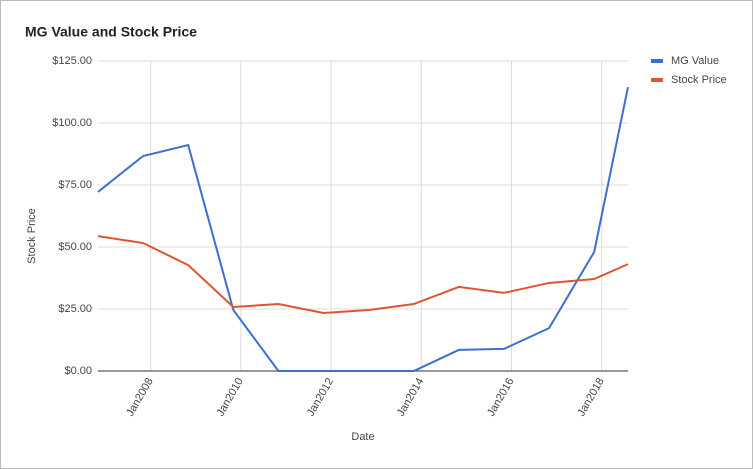 The image size is (753, 469). Describe the element at coordinates (32, 236) in the screenshot. I see `y-axis-label: Stock Price` at that location.